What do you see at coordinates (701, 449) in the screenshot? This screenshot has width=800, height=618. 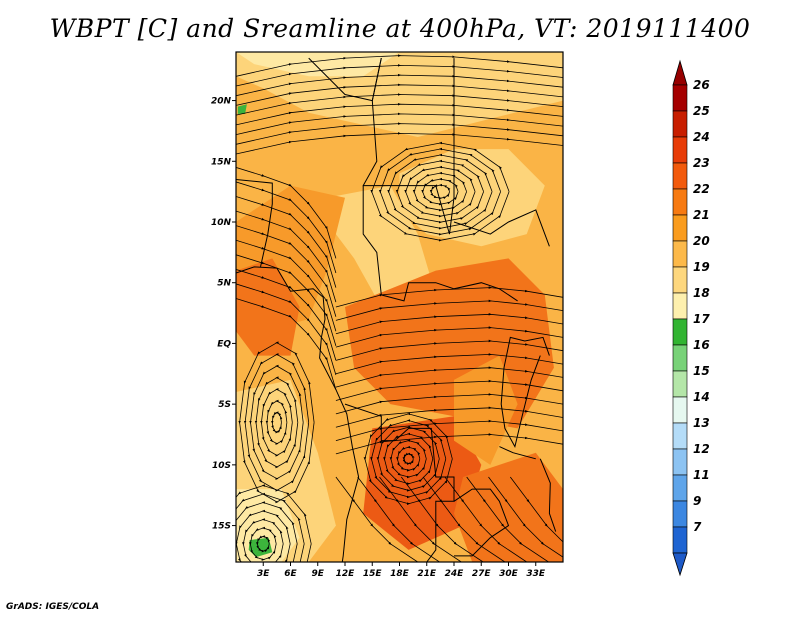 I see `colorbar-label: 12` at bounding box center [701, 449].